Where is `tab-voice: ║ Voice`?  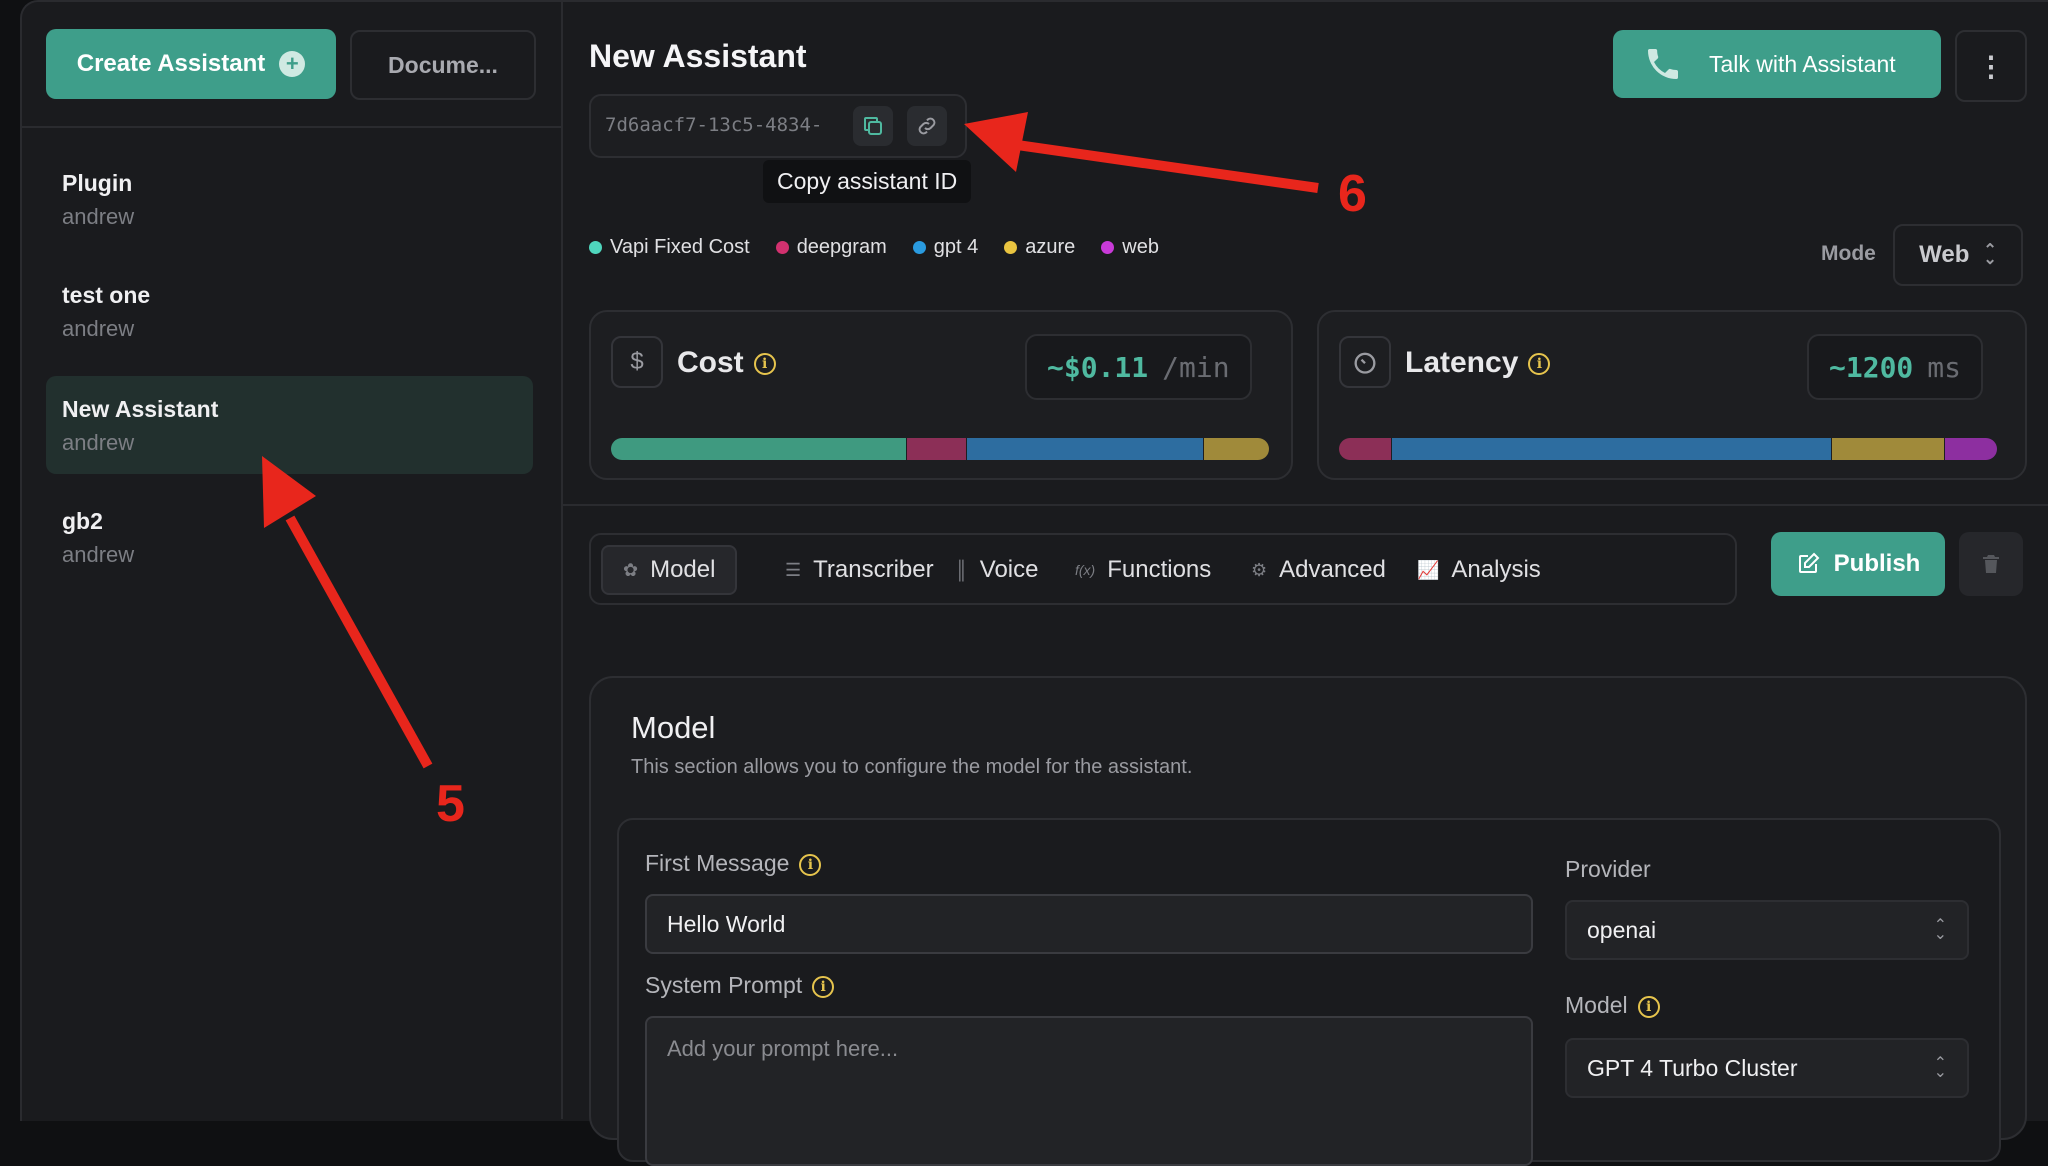
tab-voice: ║ Voice is located at coordinates (996, 570).